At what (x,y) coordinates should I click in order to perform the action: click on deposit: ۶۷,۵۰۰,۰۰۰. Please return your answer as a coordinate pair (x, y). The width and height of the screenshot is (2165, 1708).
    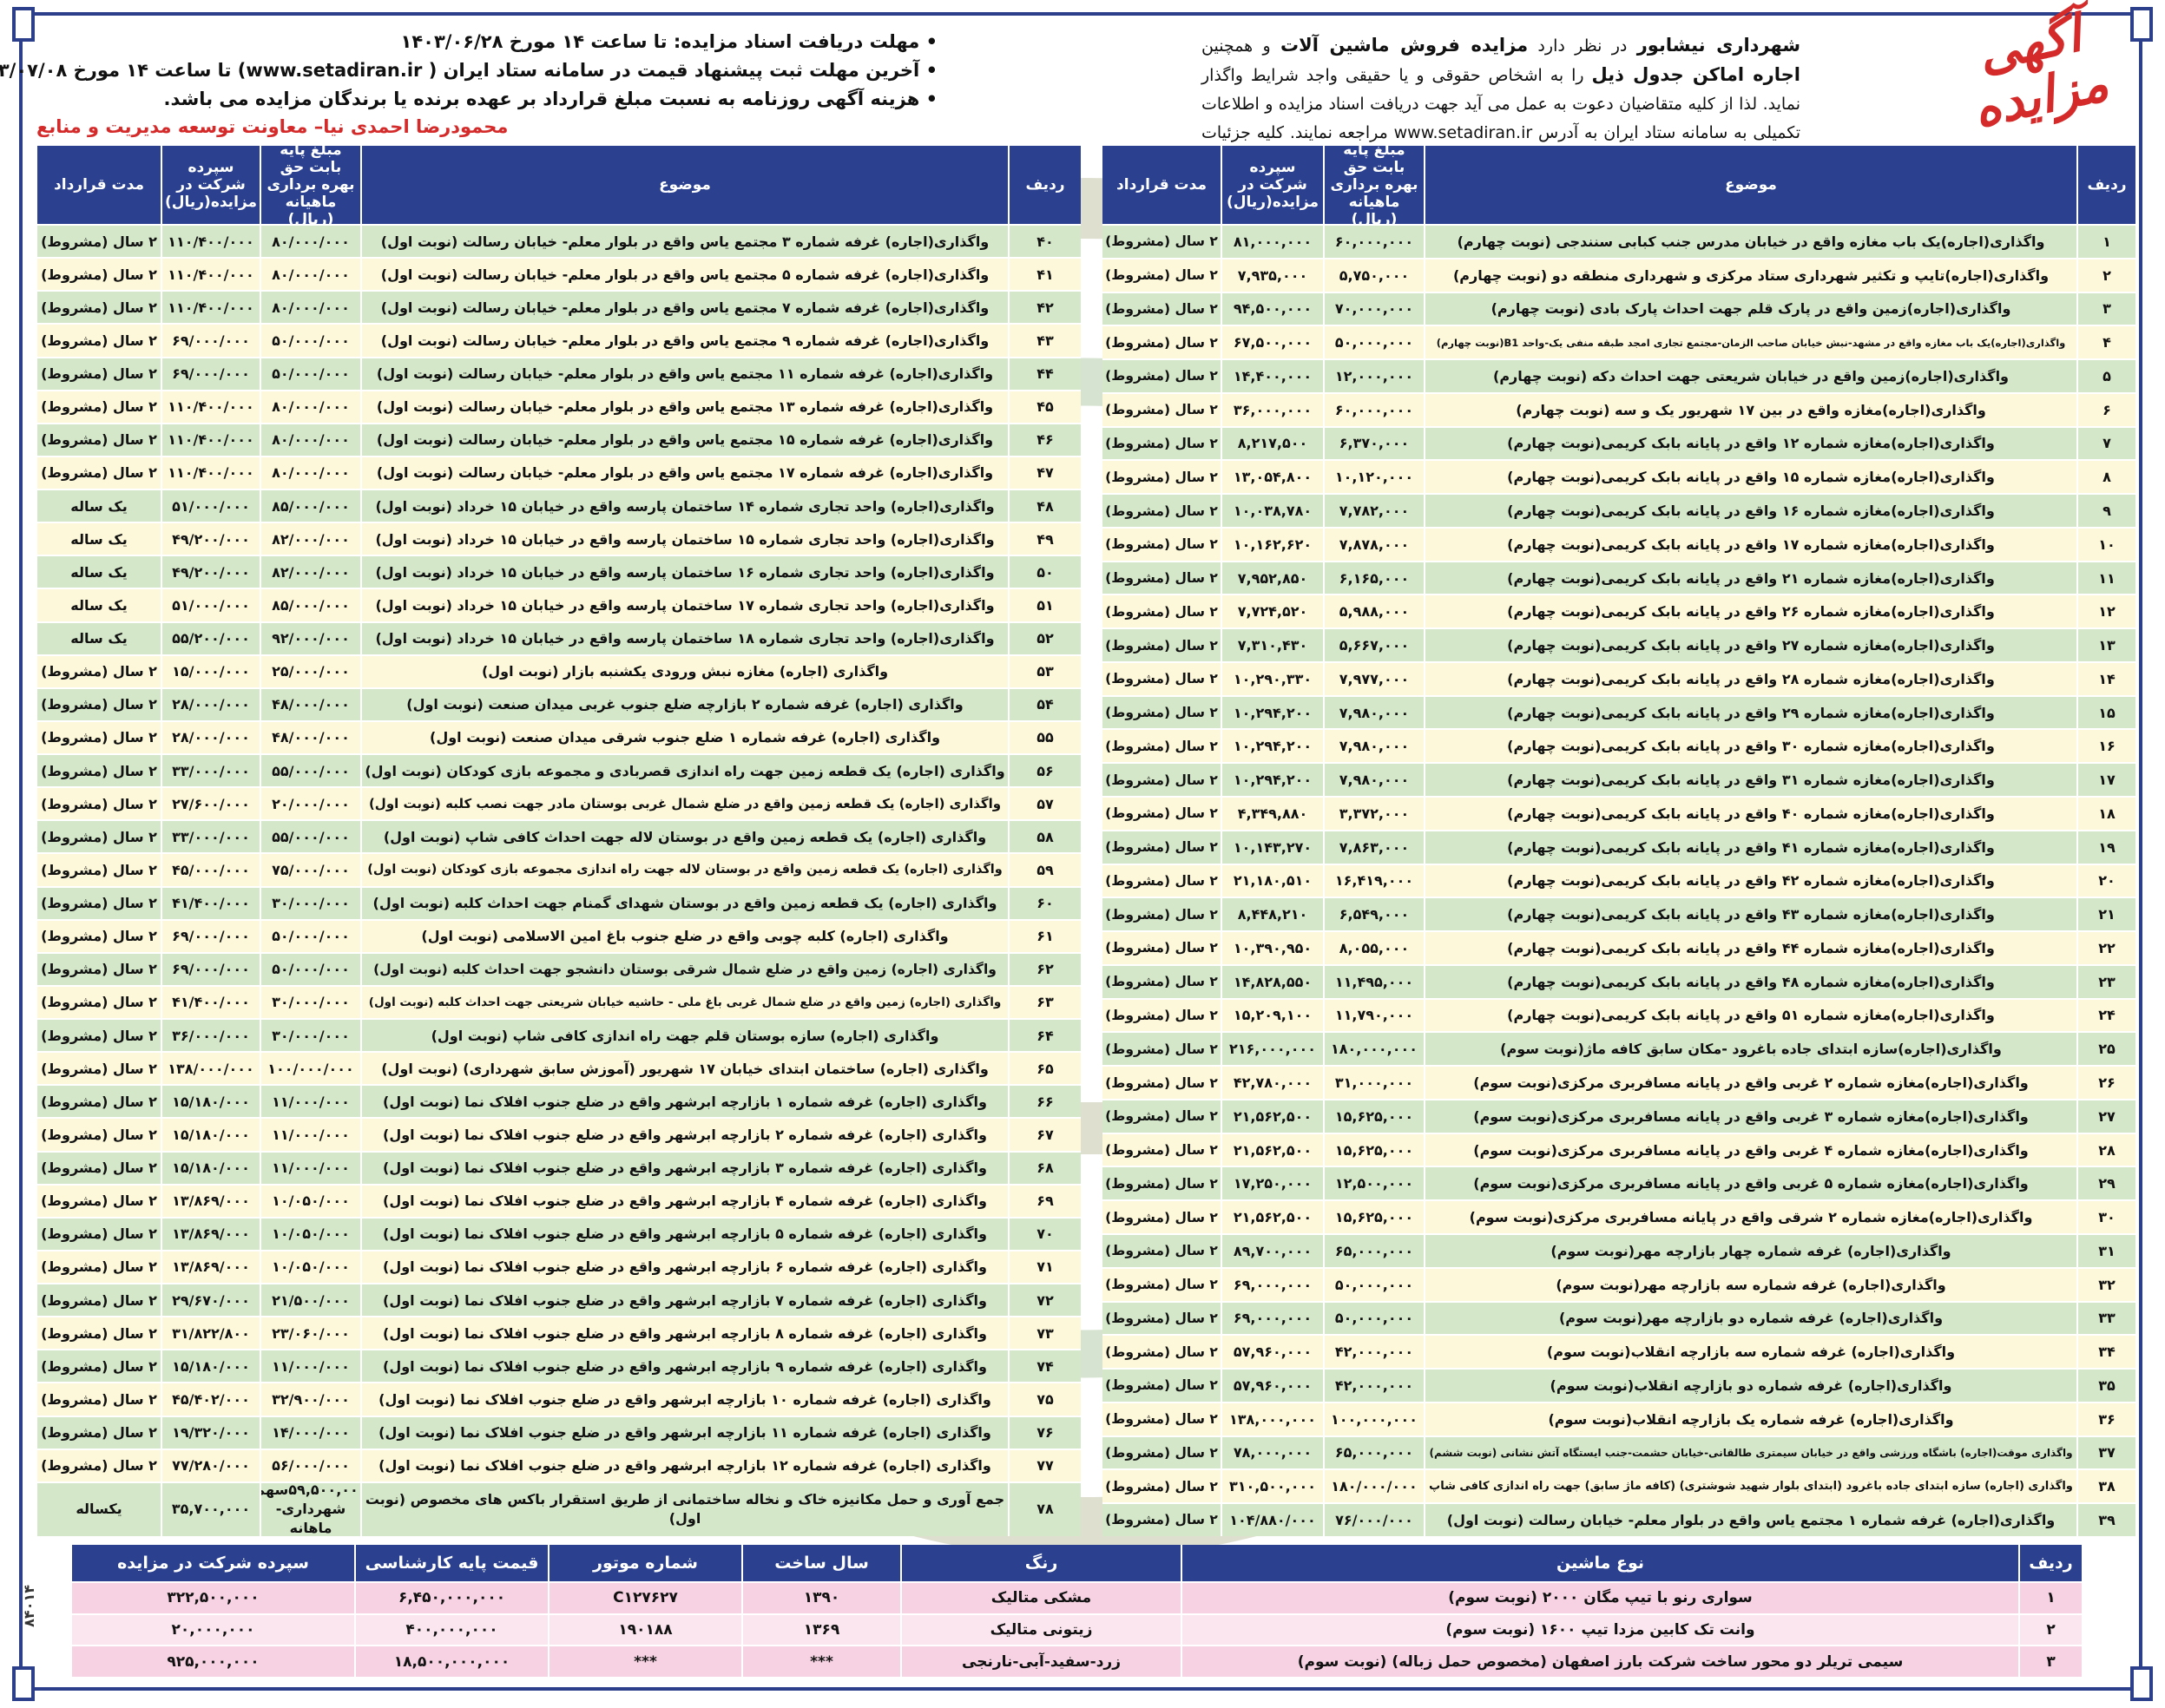
    Looking at the image, I should click on (1272, 342).